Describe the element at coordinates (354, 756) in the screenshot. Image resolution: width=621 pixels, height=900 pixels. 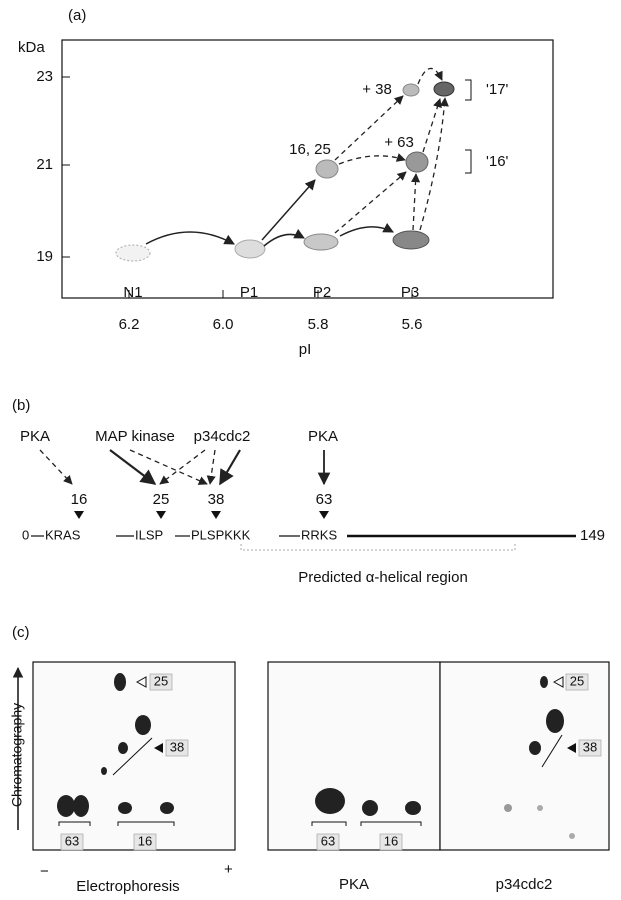
I see `blot-middle` at that location.